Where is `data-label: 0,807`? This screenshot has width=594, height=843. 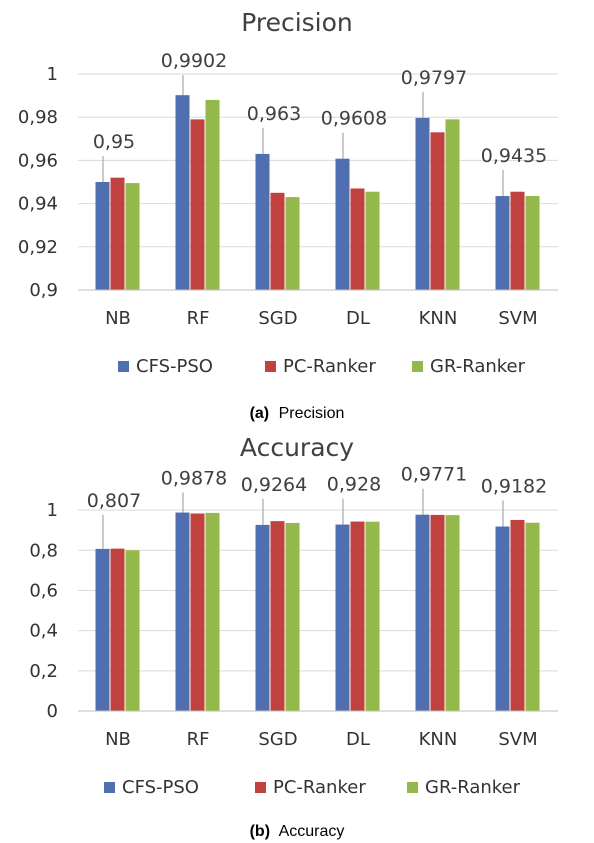 data-label: 0,807 is located at coordinates (114, 501).